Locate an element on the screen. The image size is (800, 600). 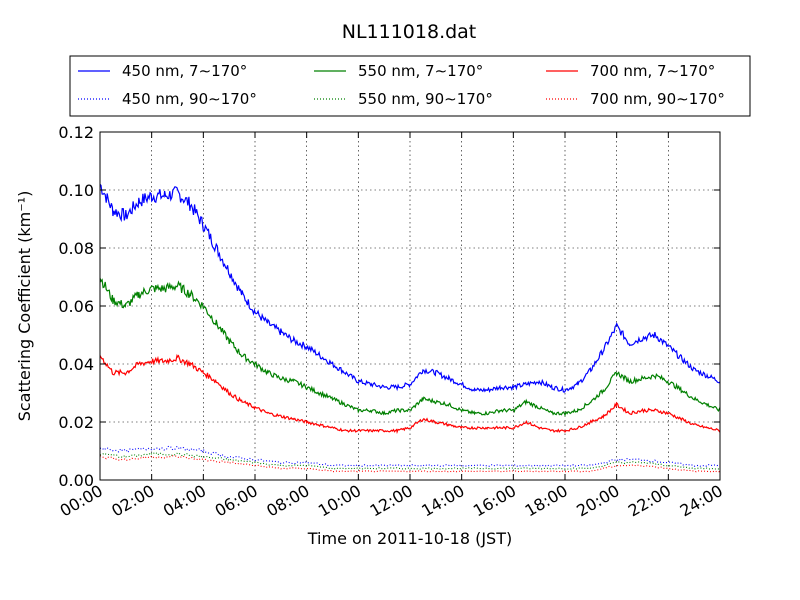
legend-label-3: 700 nm, 7∼170° is located at coordinates (652, 71).